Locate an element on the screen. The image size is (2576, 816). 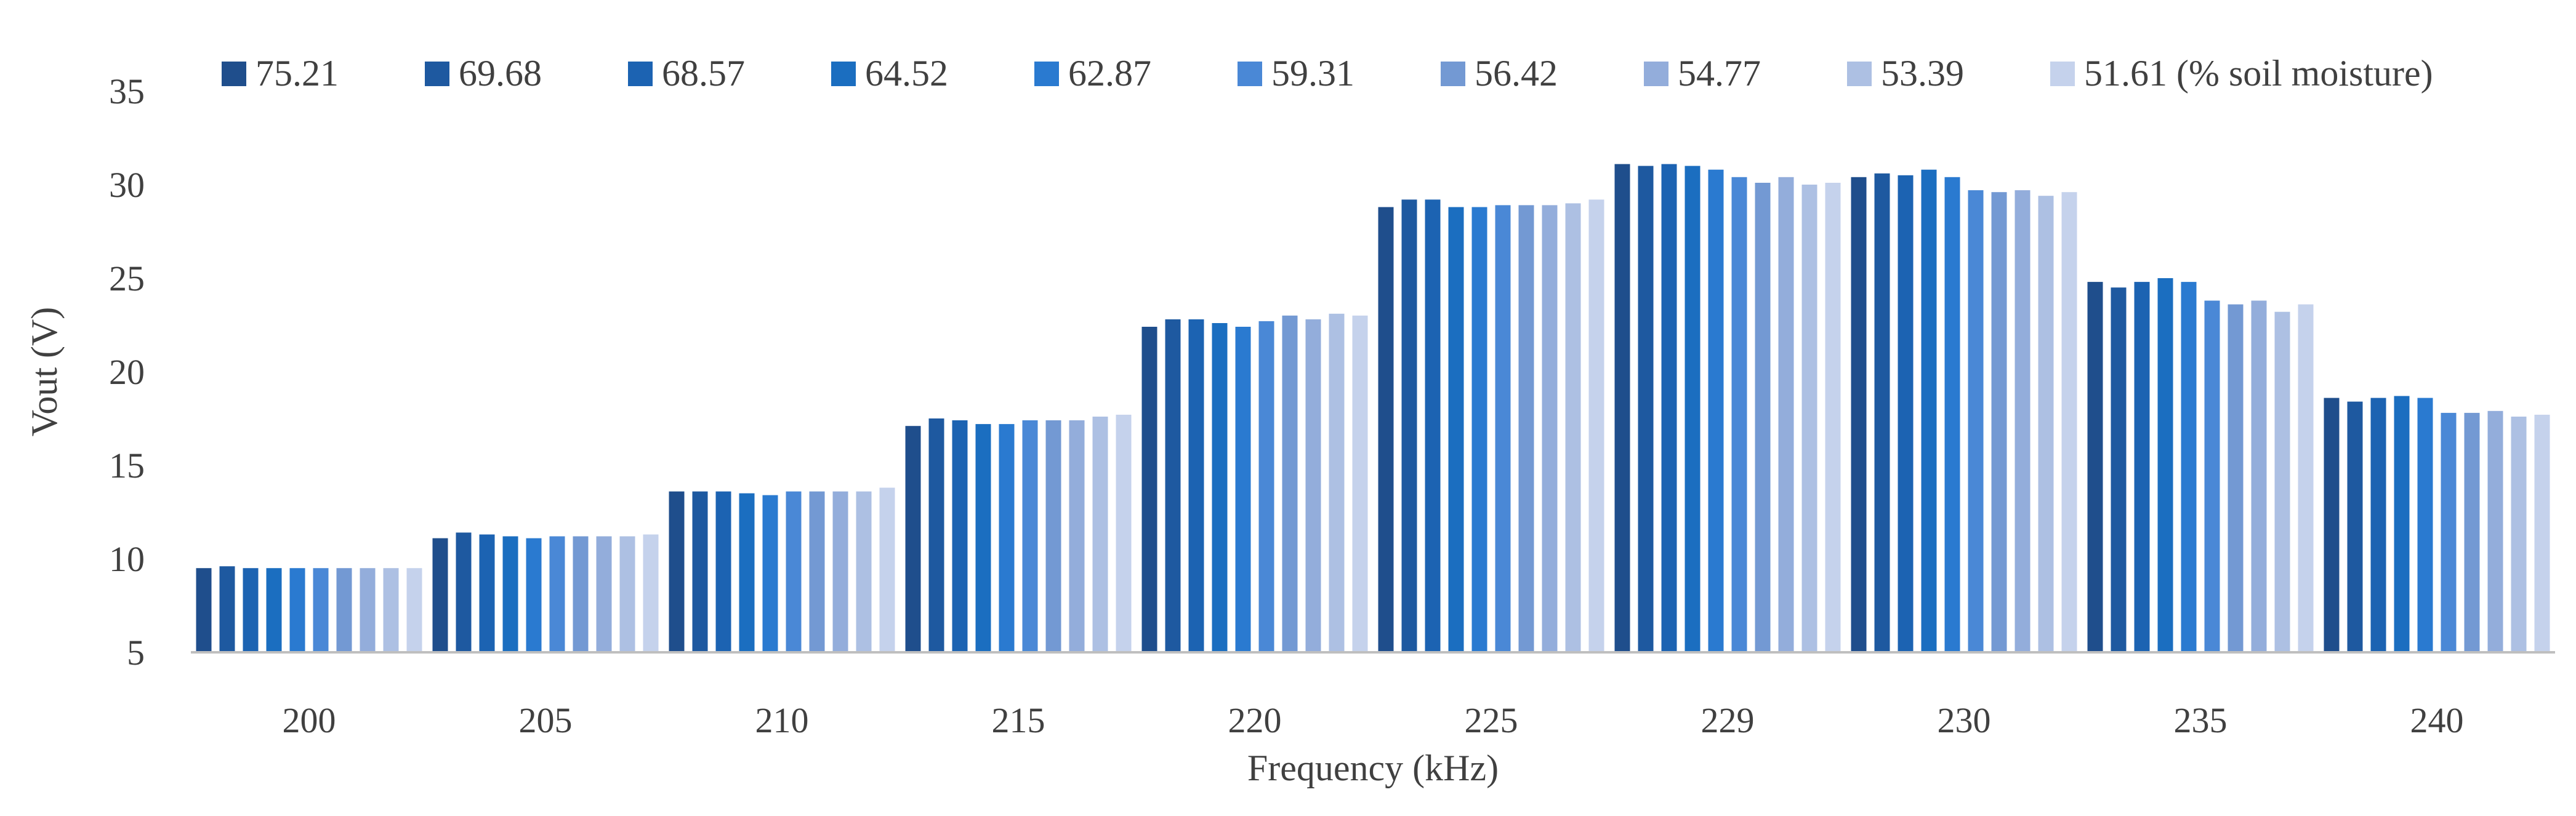
x-tick-label: 230 is located at coordinates (1964, 720).